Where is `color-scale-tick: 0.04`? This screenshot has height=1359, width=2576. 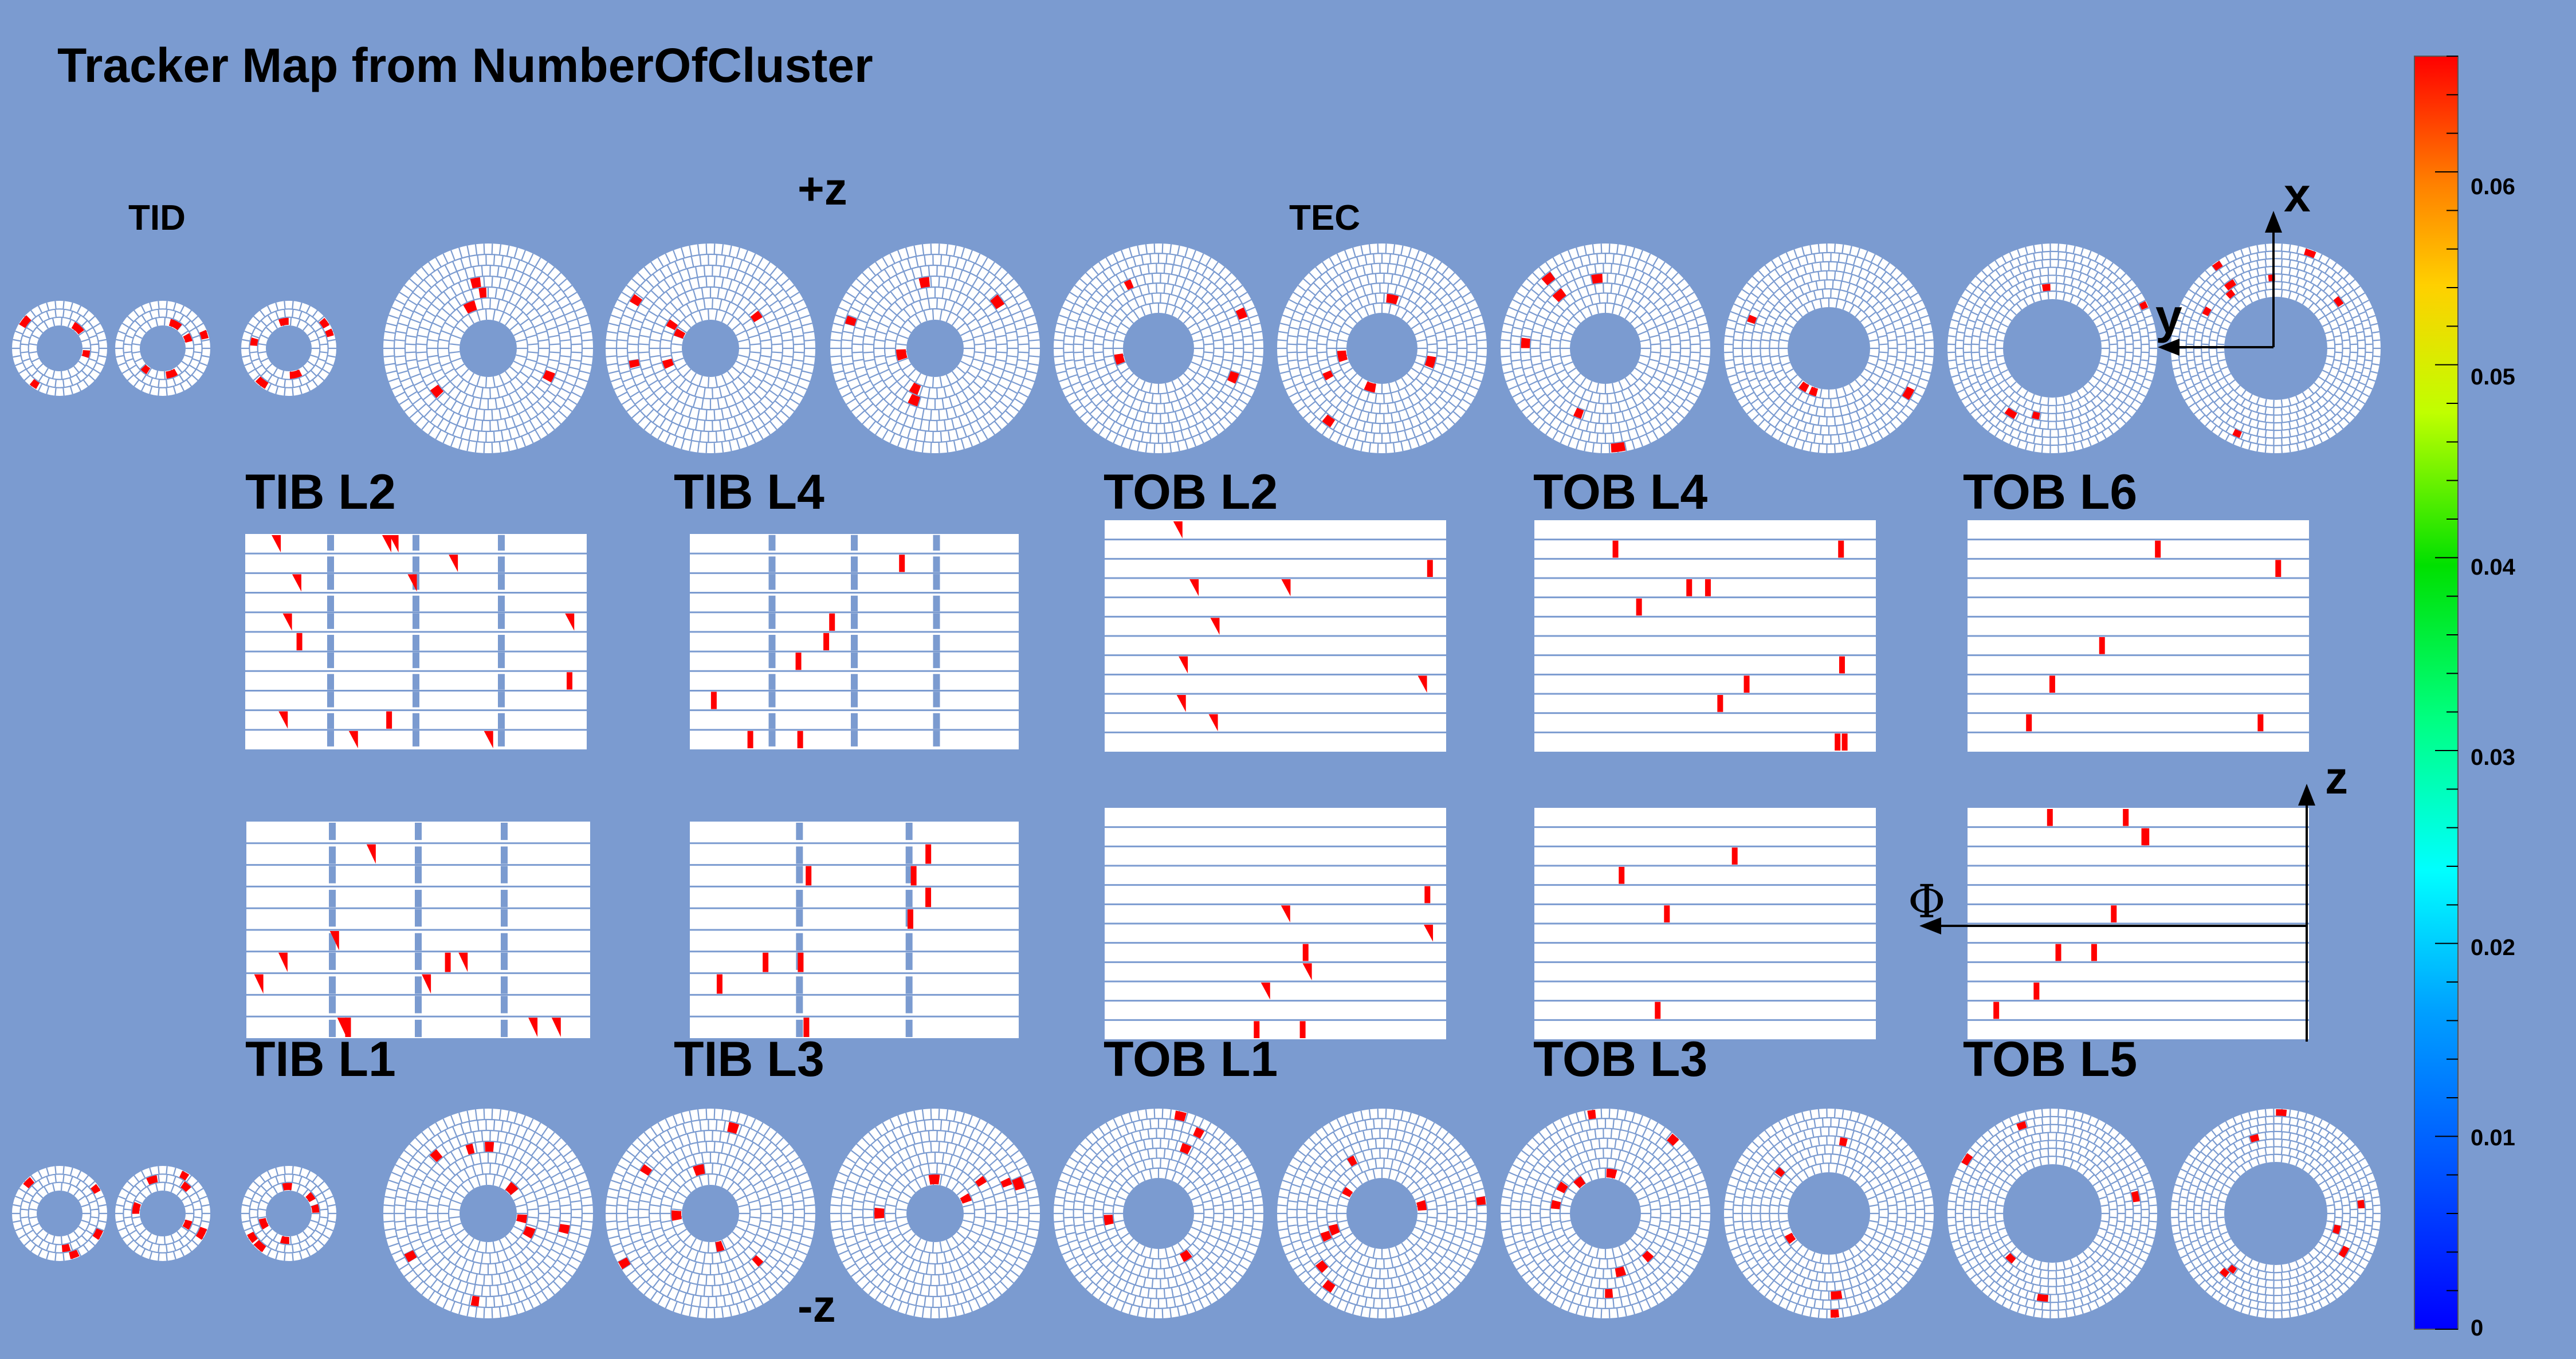 color-scale-tick: 0.04 is located at coordinates (2493, 567).